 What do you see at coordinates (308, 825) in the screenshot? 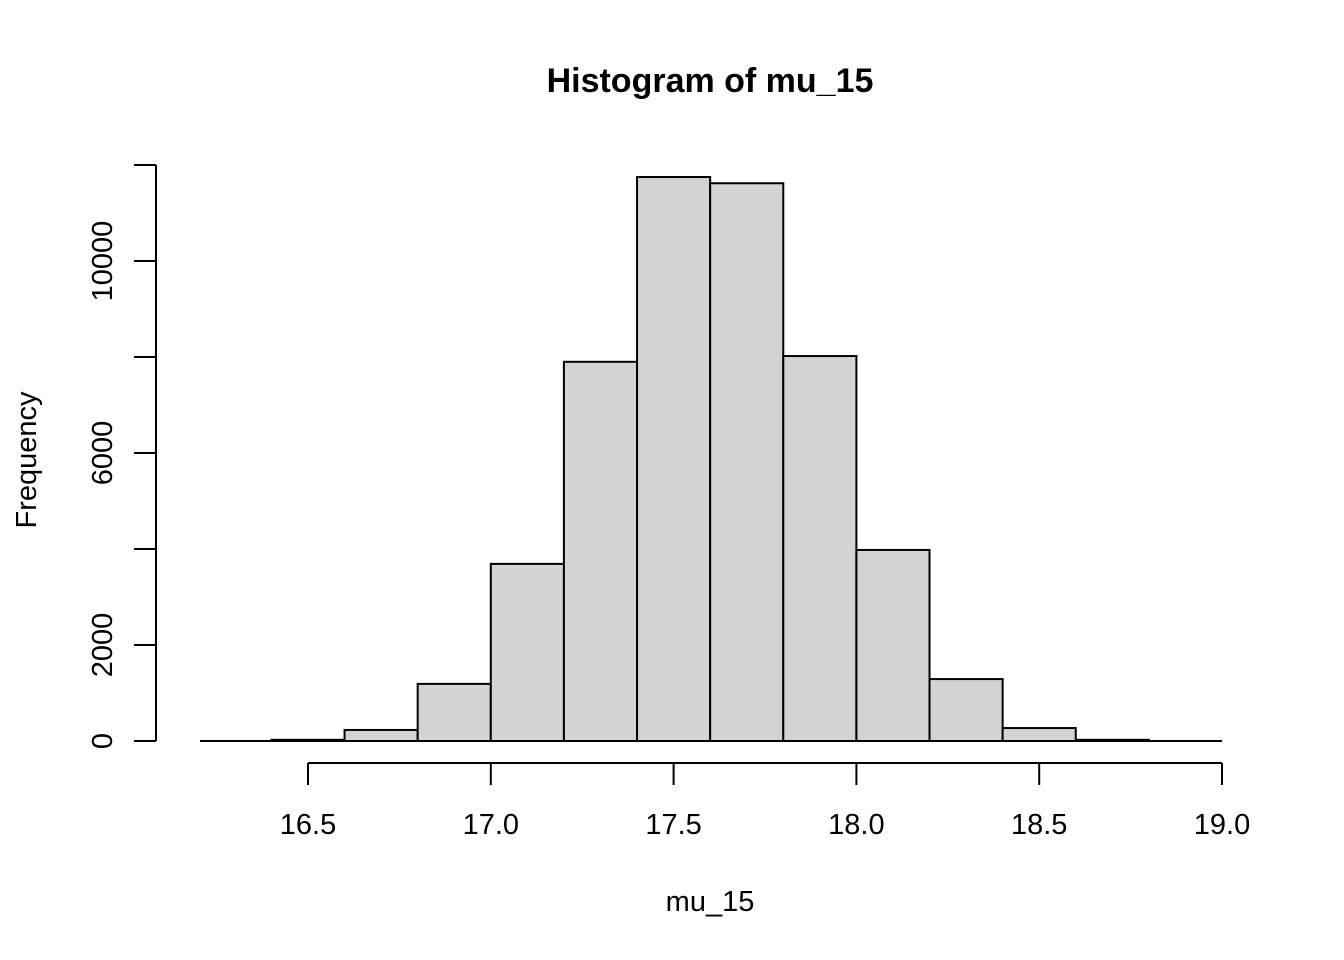
I see `x-tick-label: 16.5` at bounding box center [308, 825].